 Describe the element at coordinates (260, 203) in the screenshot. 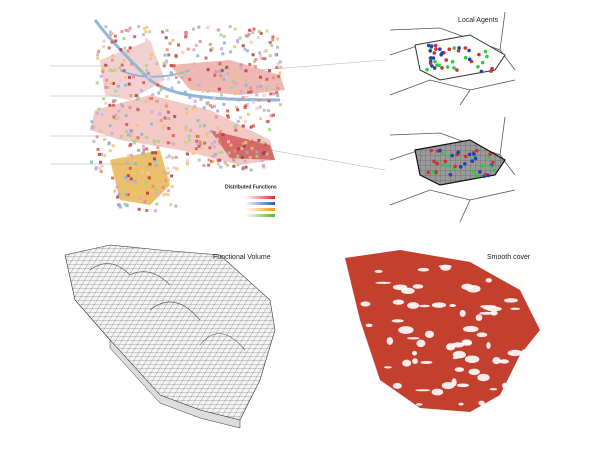

I see `legend-bar` at that location.